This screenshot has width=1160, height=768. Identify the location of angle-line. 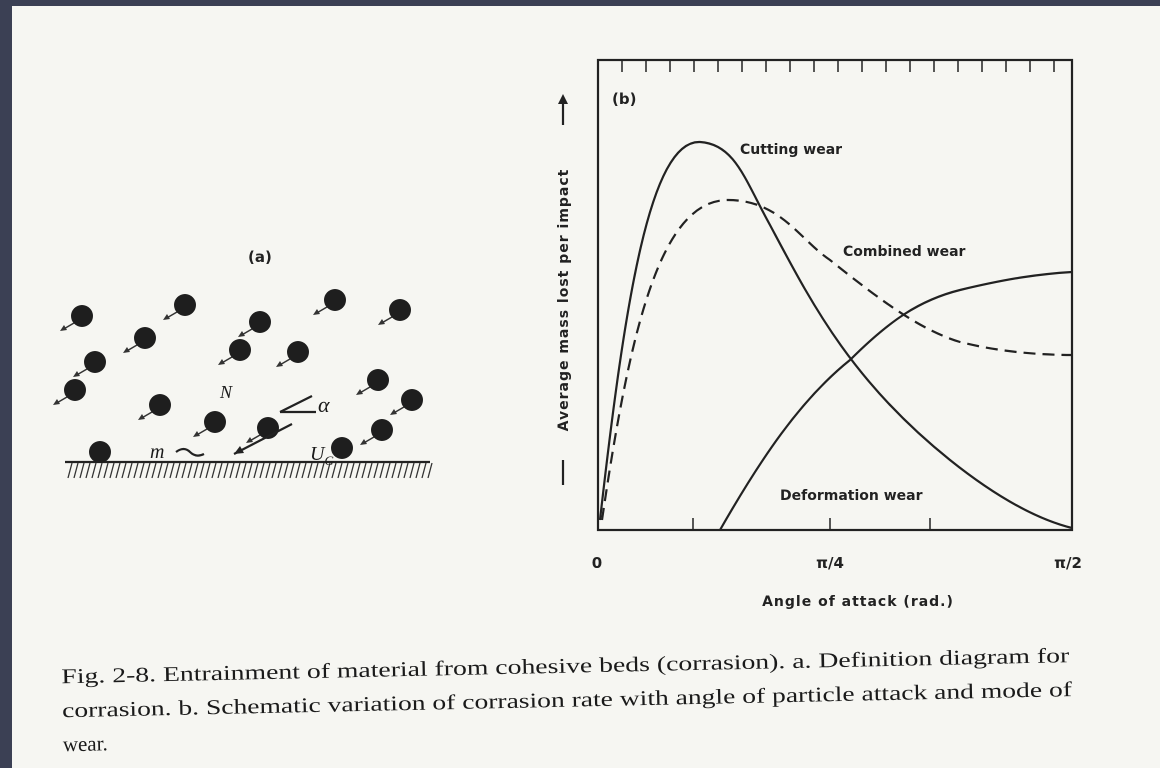
(296, 404).